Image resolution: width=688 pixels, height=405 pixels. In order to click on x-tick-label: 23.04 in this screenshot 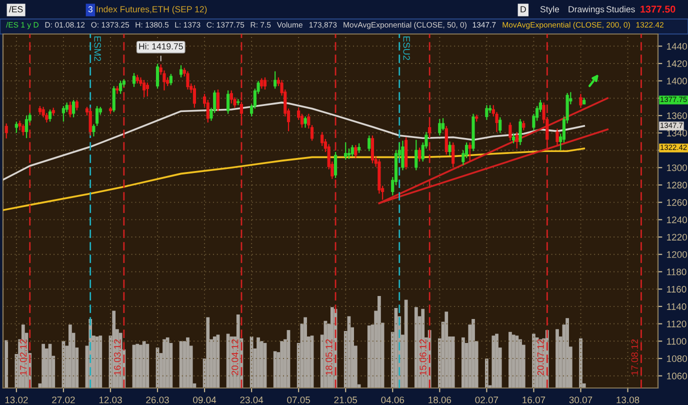, I will do `click(252, 400)`.